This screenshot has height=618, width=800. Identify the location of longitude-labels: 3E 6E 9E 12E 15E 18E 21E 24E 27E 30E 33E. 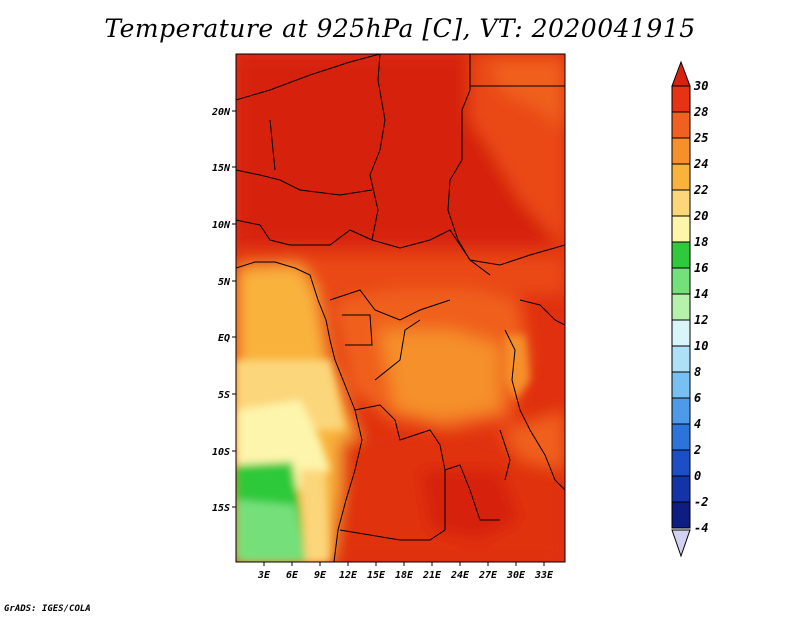
(405, 575).